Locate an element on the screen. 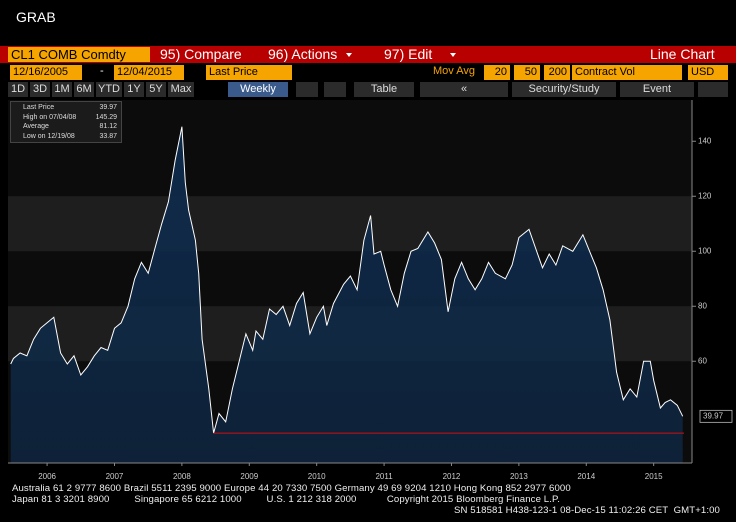 The width and height of the screenshot is (736, 522). period-button: 1Y is located at coordinates (134, 89).